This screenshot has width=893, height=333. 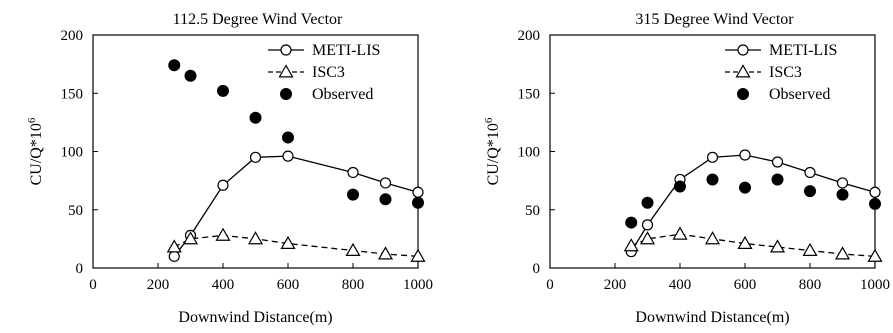 What do you see at coordinates (537, 269) in the screenshot?
I see `y-tick-label: 0` at bounding box center [537, 269].